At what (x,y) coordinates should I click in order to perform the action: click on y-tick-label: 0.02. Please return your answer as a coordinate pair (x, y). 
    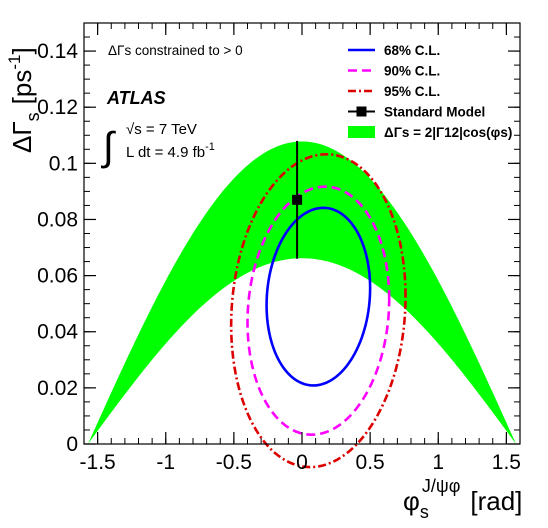
    Looking at the image, I should click on (57, 388).